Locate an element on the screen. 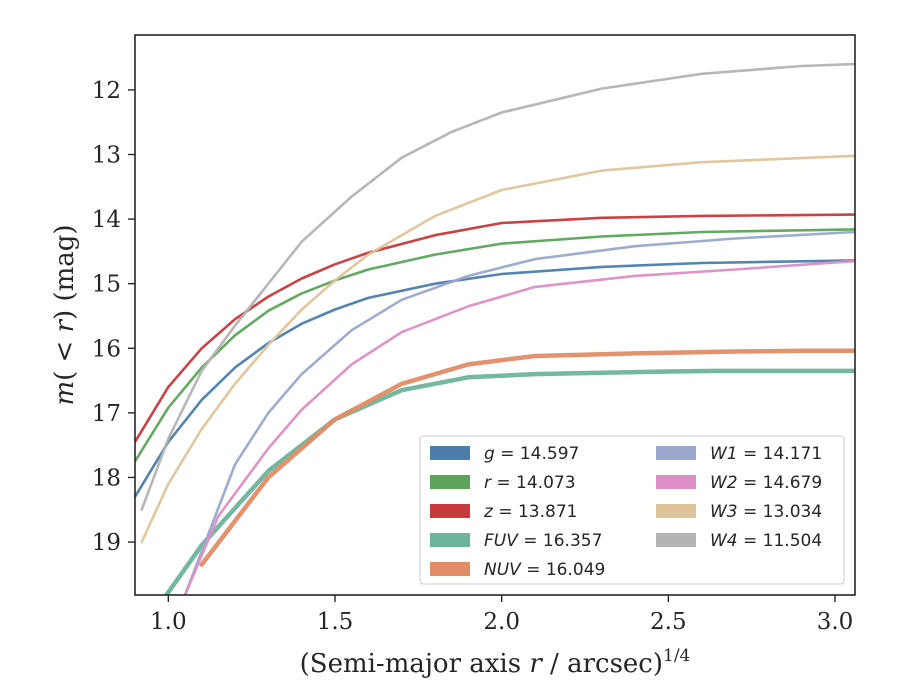  y-axis-ticks: 12 13 14 15 16 17 18 19 is located at coordinates (113, 317).